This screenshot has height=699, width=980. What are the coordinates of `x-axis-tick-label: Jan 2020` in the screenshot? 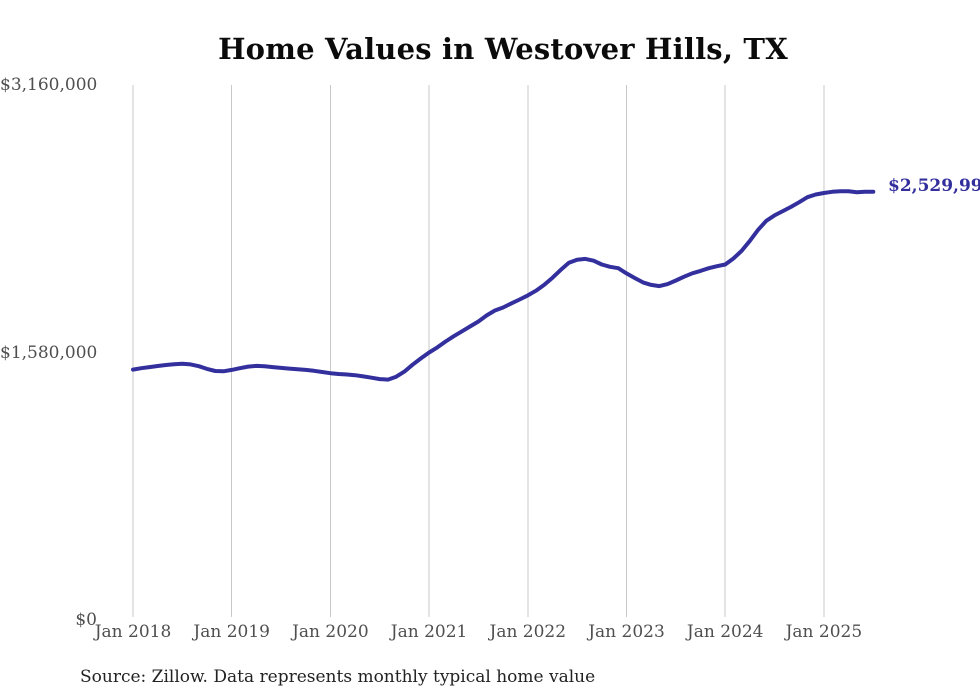 It's located at (330, 632).